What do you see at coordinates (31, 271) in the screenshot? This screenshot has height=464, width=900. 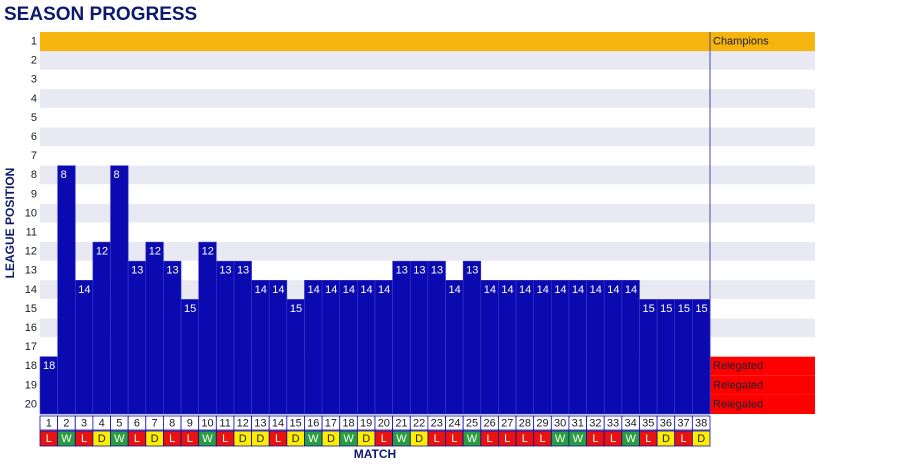 I see `y-tick-label: 13` at bounding box center [31, 271].